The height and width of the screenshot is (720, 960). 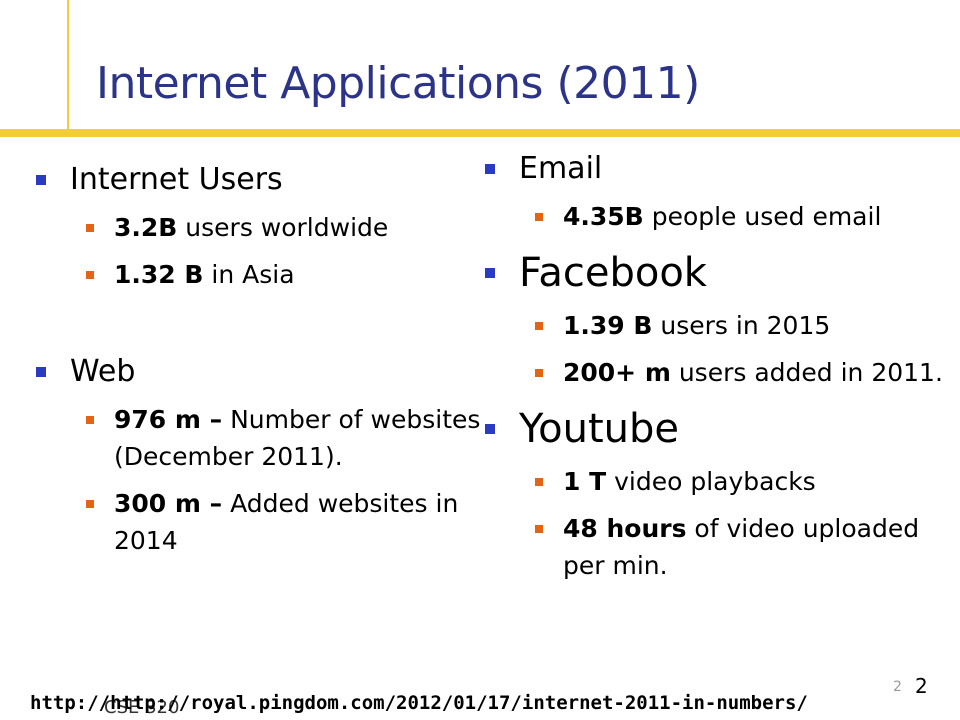 What do you see at coordinates (168, 419) in the screenshot?
I see `sub-bullet-value: 976 m –` at bounding box center [168, 419].